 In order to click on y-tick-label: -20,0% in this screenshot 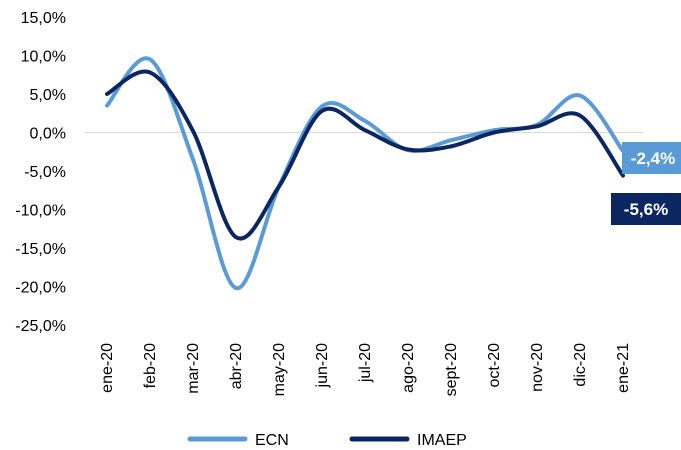, I will do `click(40, 288)`.